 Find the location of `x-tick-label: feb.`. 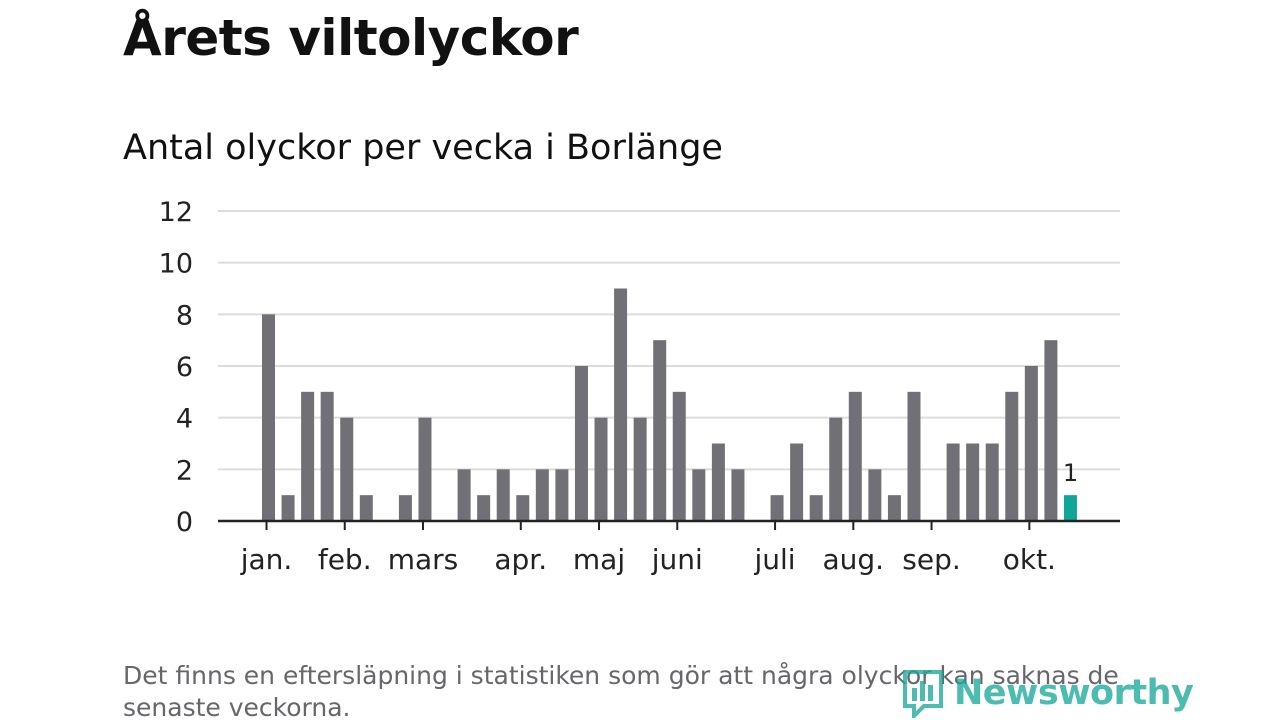

x-tick-label: feb. is located at coordinates (345, 559).